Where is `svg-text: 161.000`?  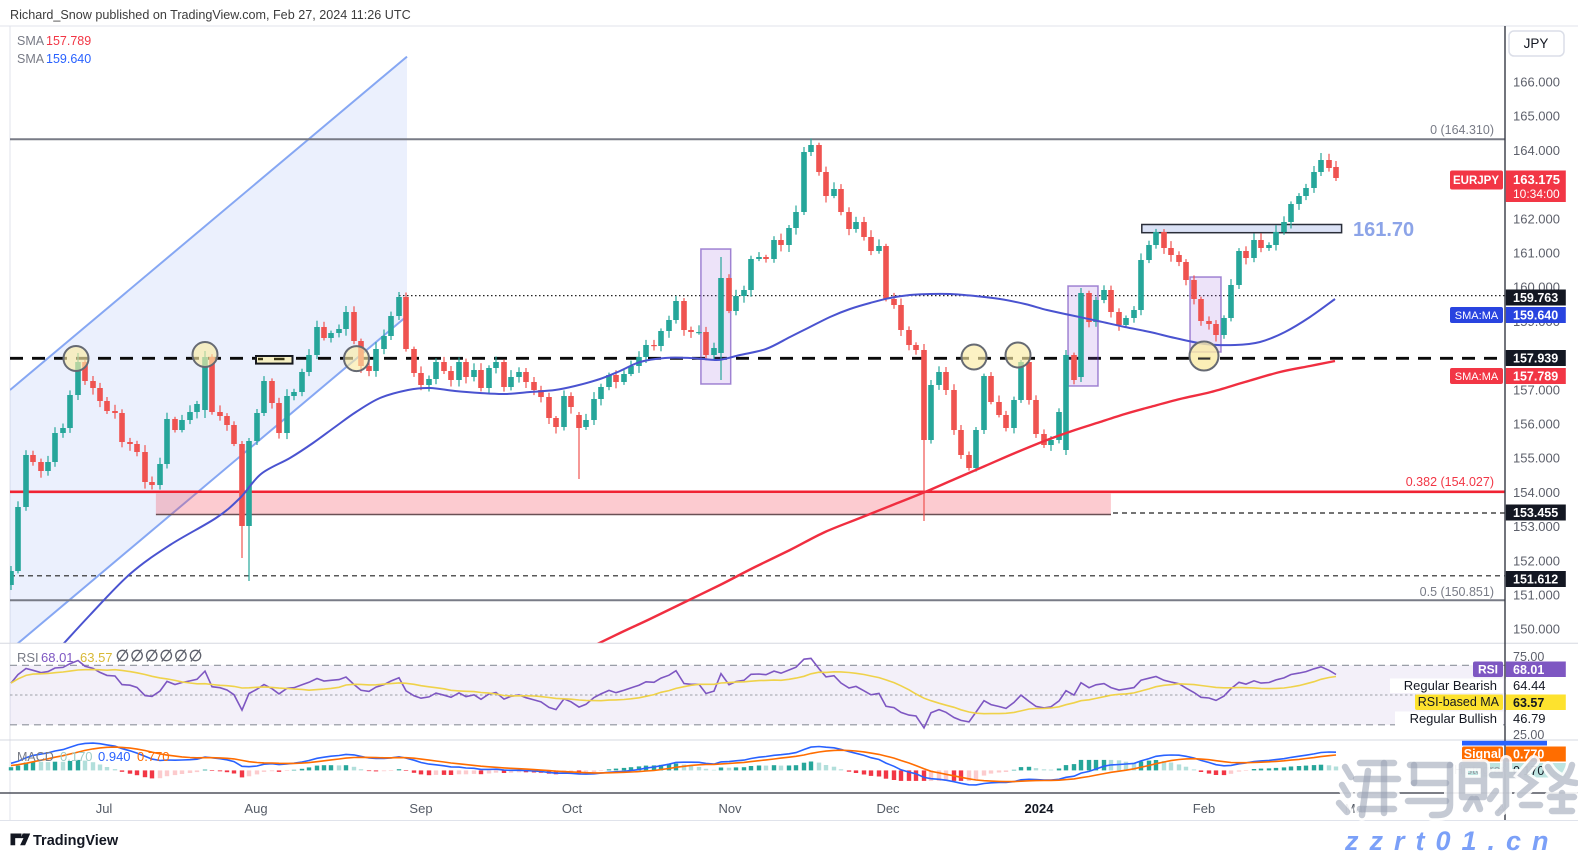 svg-text: 161.000 is located at coordinates (1536, 253).